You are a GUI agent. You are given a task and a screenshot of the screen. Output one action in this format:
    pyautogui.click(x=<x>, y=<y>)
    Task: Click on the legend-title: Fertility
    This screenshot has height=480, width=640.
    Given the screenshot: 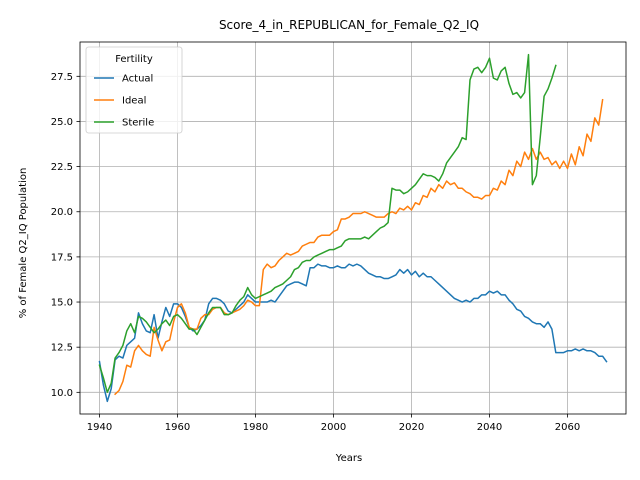 What is the action you would take?
    pyautogui.click(x=134, y=59)
    